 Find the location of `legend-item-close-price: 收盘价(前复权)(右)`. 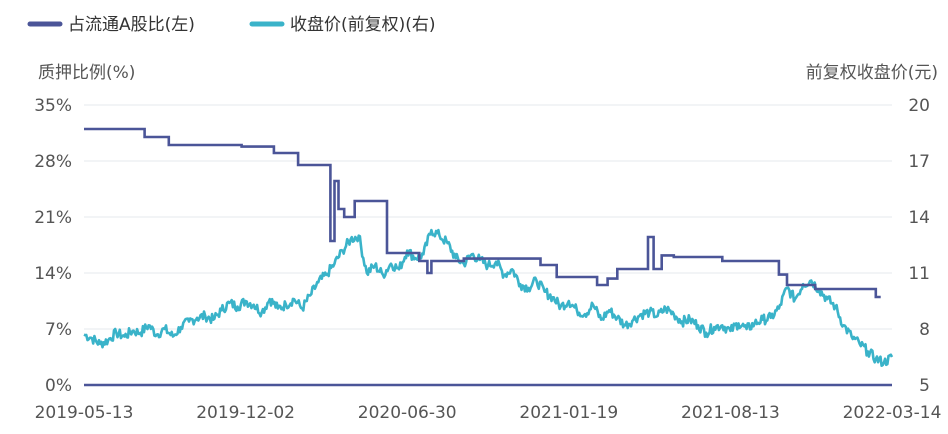

legend-item-close-price: 收盘价(前复权)(右) is located at coordinates (342, 25).